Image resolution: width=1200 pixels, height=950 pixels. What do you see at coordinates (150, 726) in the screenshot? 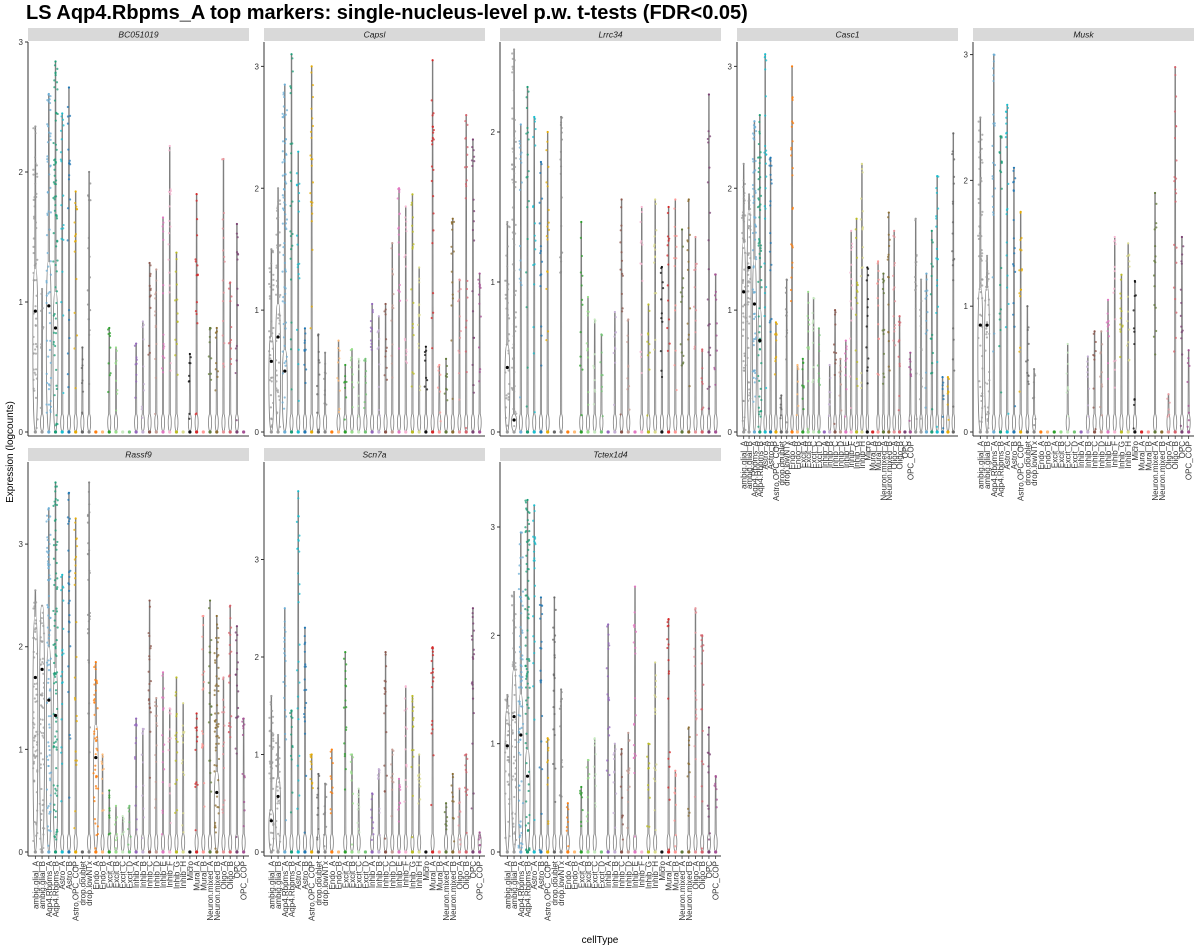
I see `violin-Inhib_C` at bounding box center [150, 726].